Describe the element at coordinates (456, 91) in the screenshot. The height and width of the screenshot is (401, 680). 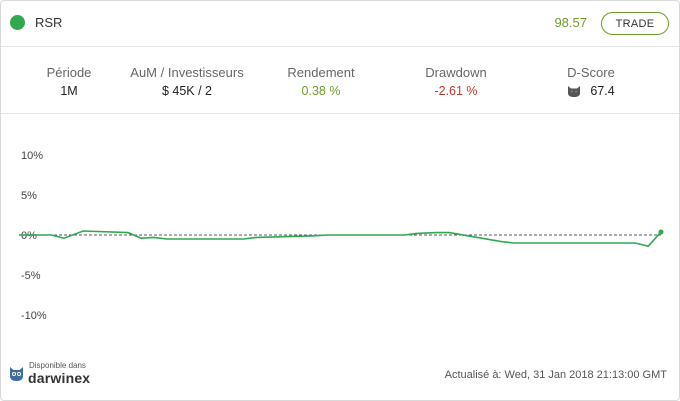
I see `stat-value: -2.61 %` at that location.